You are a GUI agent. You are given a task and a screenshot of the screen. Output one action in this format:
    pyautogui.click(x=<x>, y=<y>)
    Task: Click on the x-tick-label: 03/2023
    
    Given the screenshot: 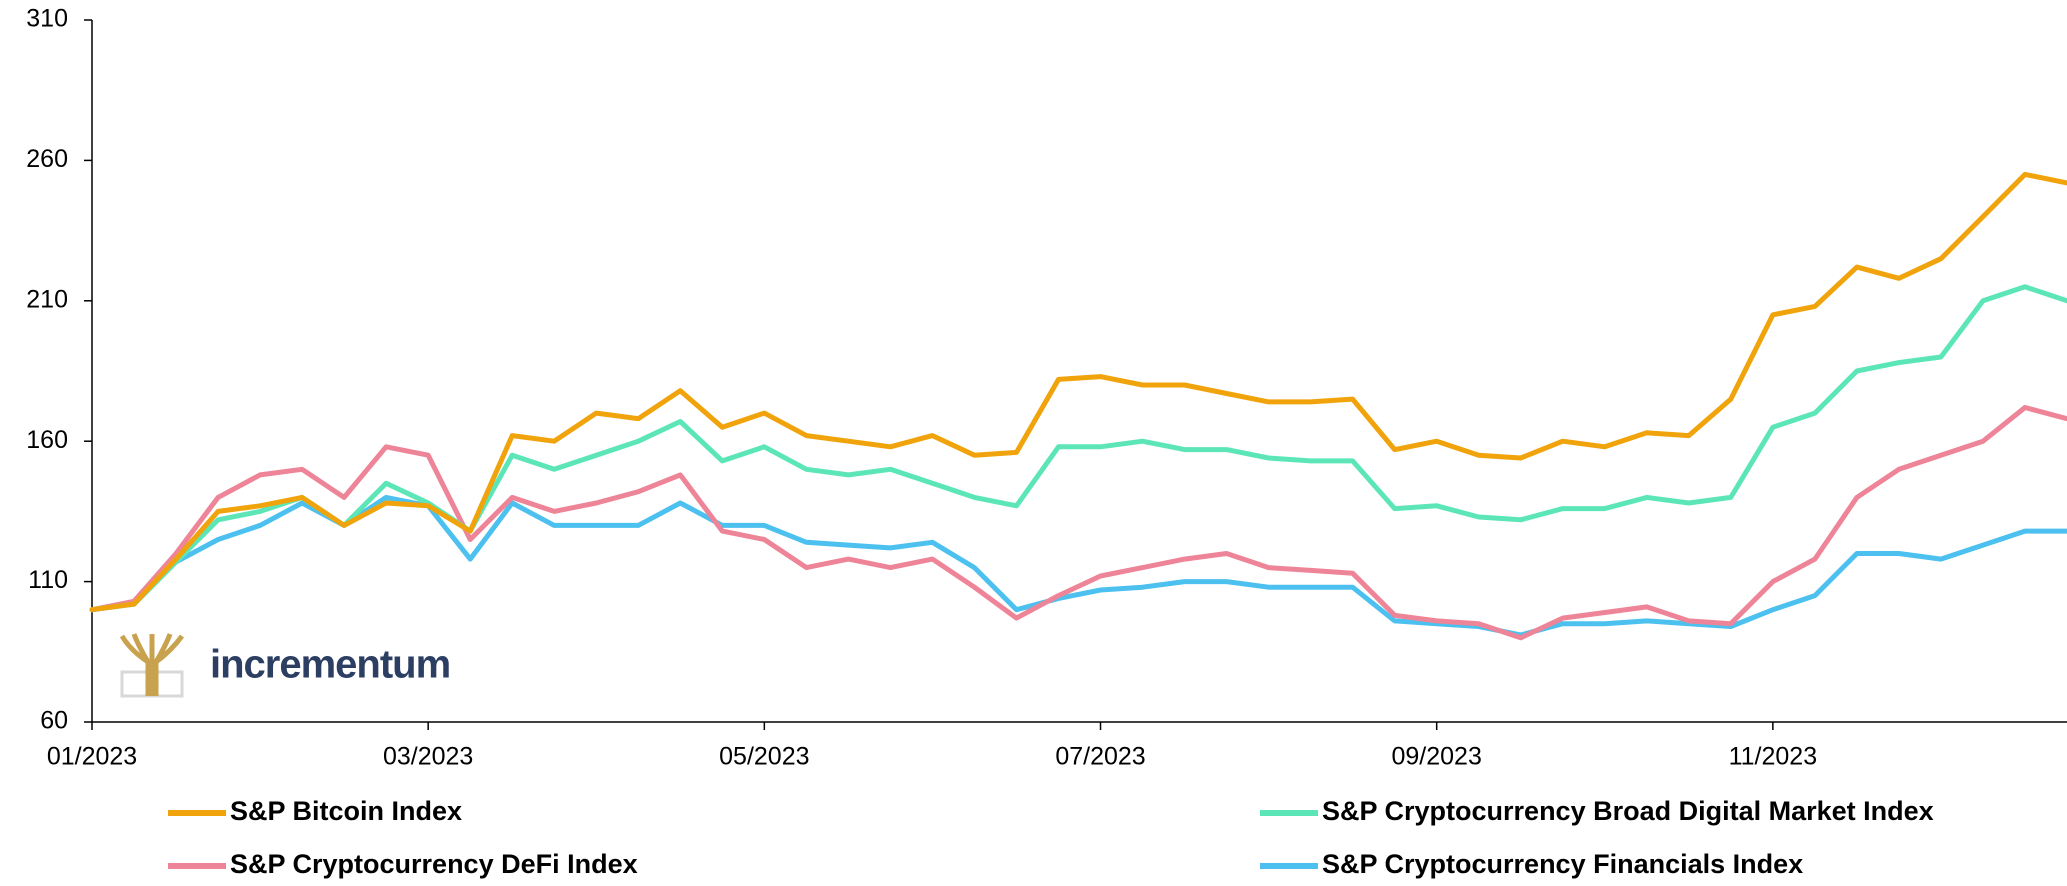 What is the action you would take?
    pyautogui.click(x=428, y=757)
    